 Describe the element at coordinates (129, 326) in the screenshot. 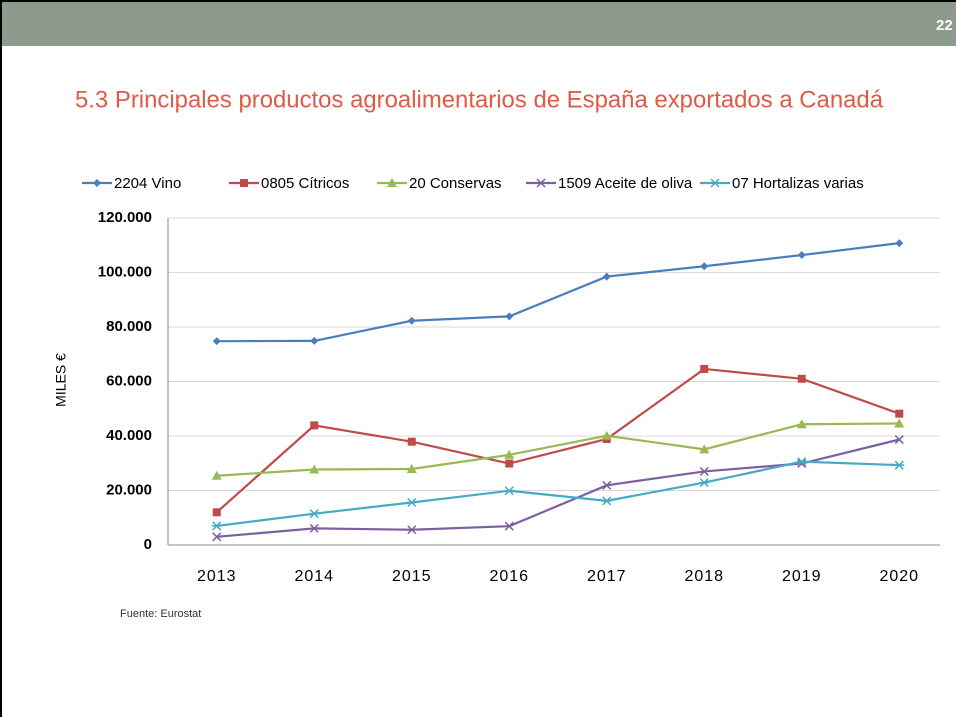

I see `y-tick-label: 80.000` at that location.